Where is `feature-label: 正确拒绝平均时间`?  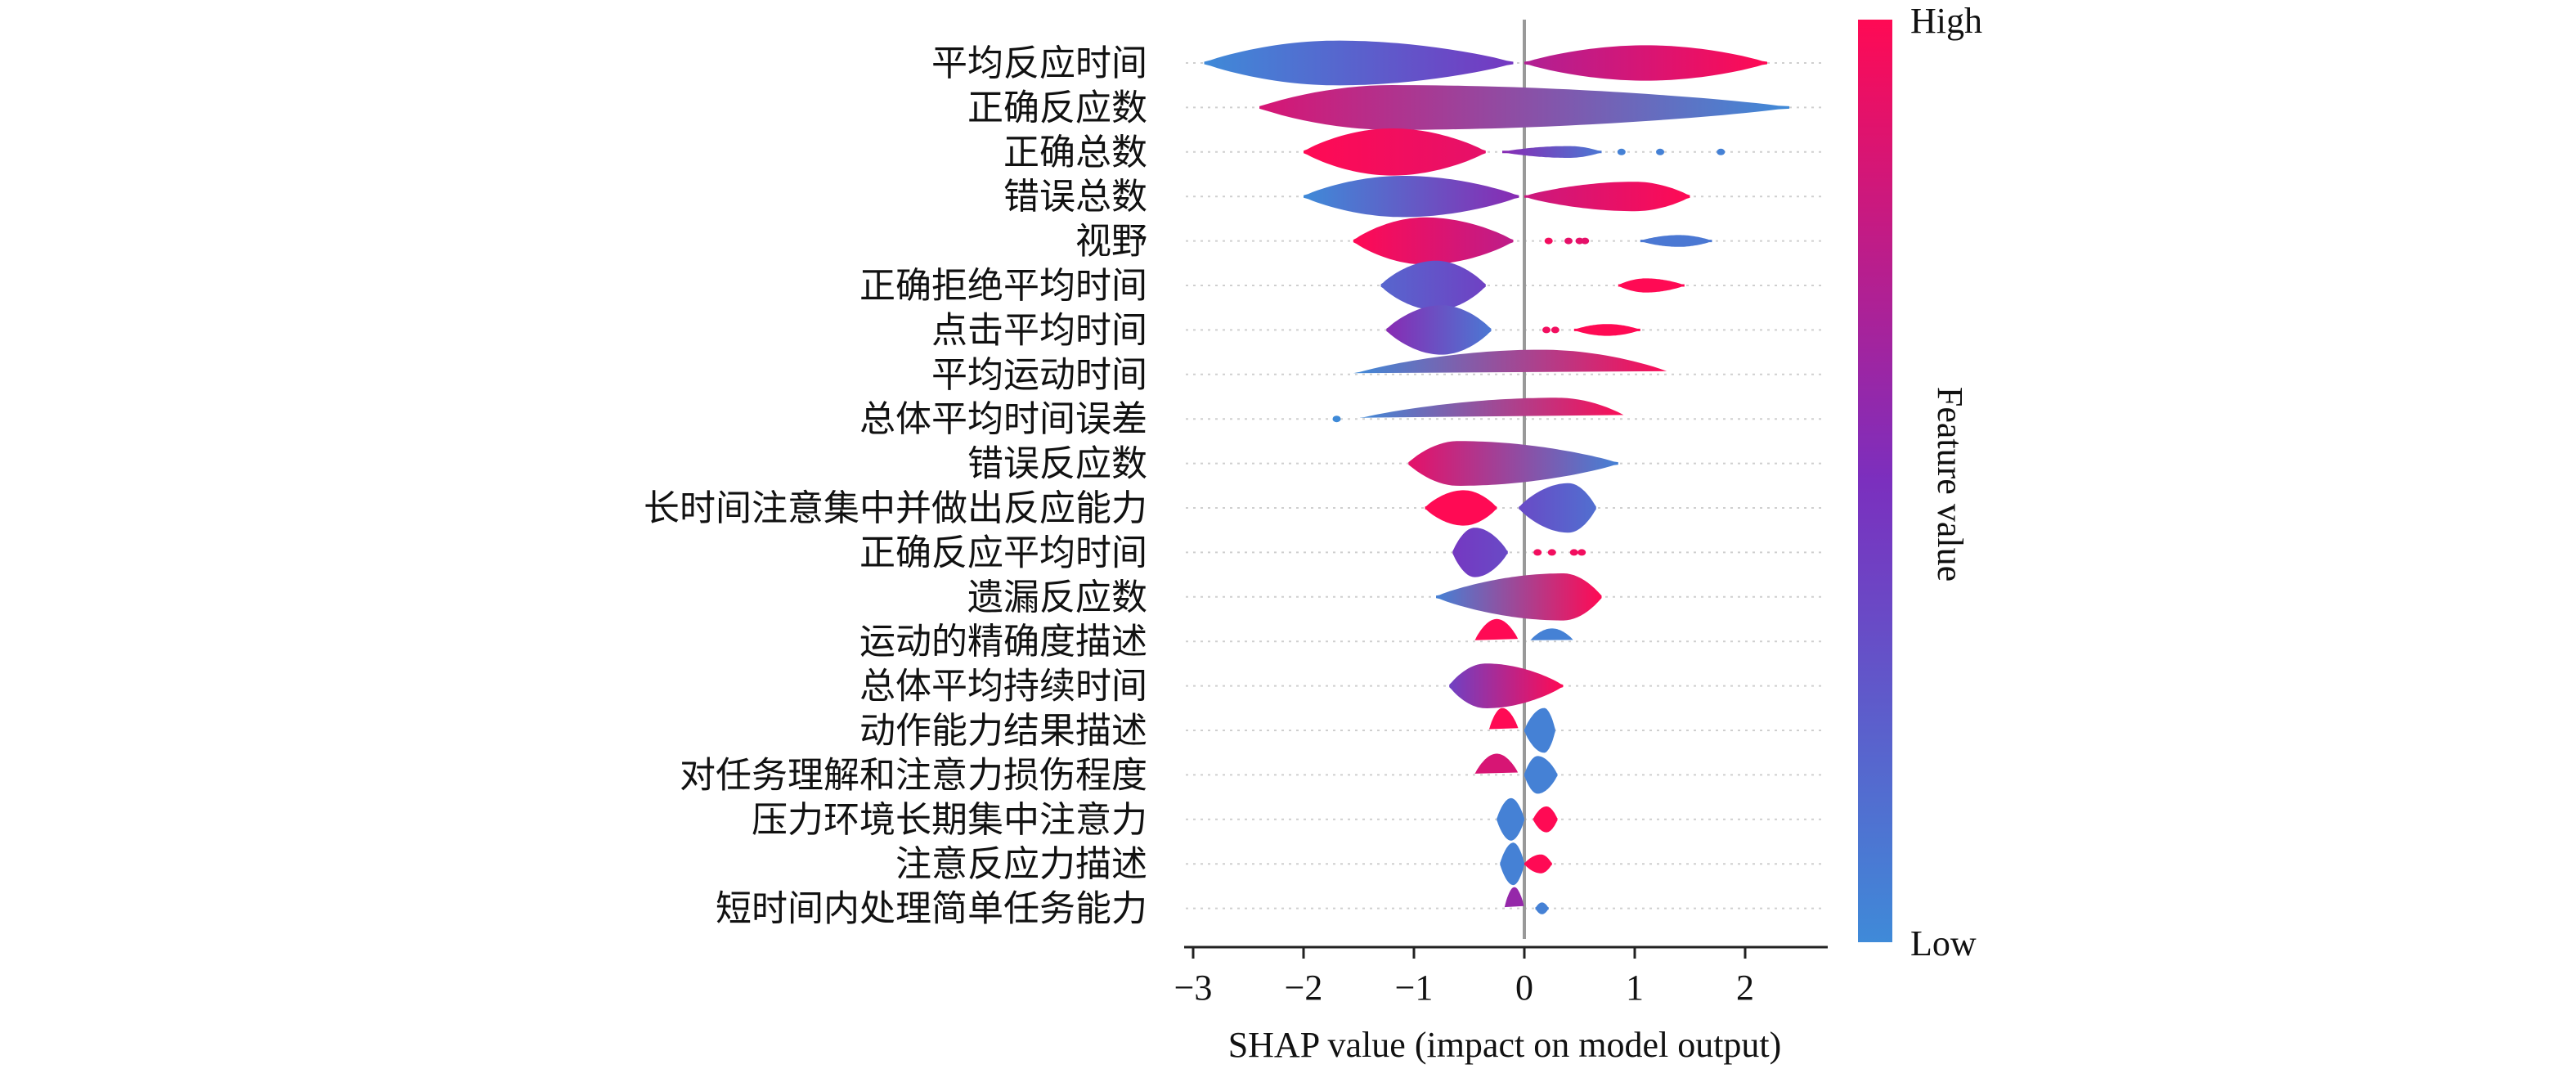 feature-label: 正确拒绝平均时间 is located at coordinates (1003, 286).